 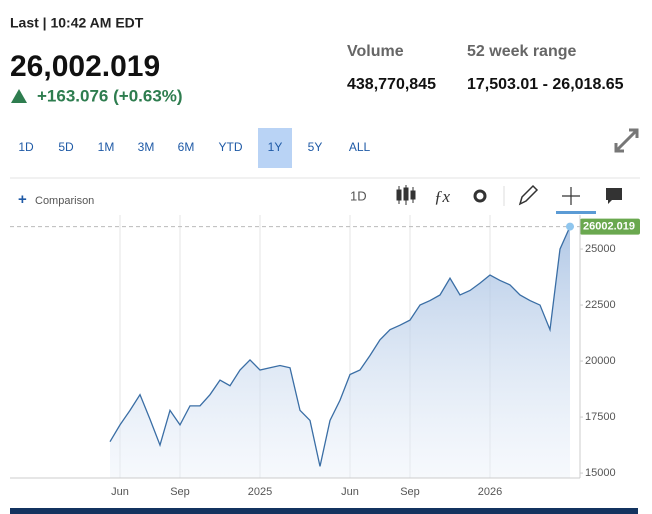 What do you see at coordinates (360, 147) in the screenshot?
I see `range-button: ALL` at bounding box center [360, 147].